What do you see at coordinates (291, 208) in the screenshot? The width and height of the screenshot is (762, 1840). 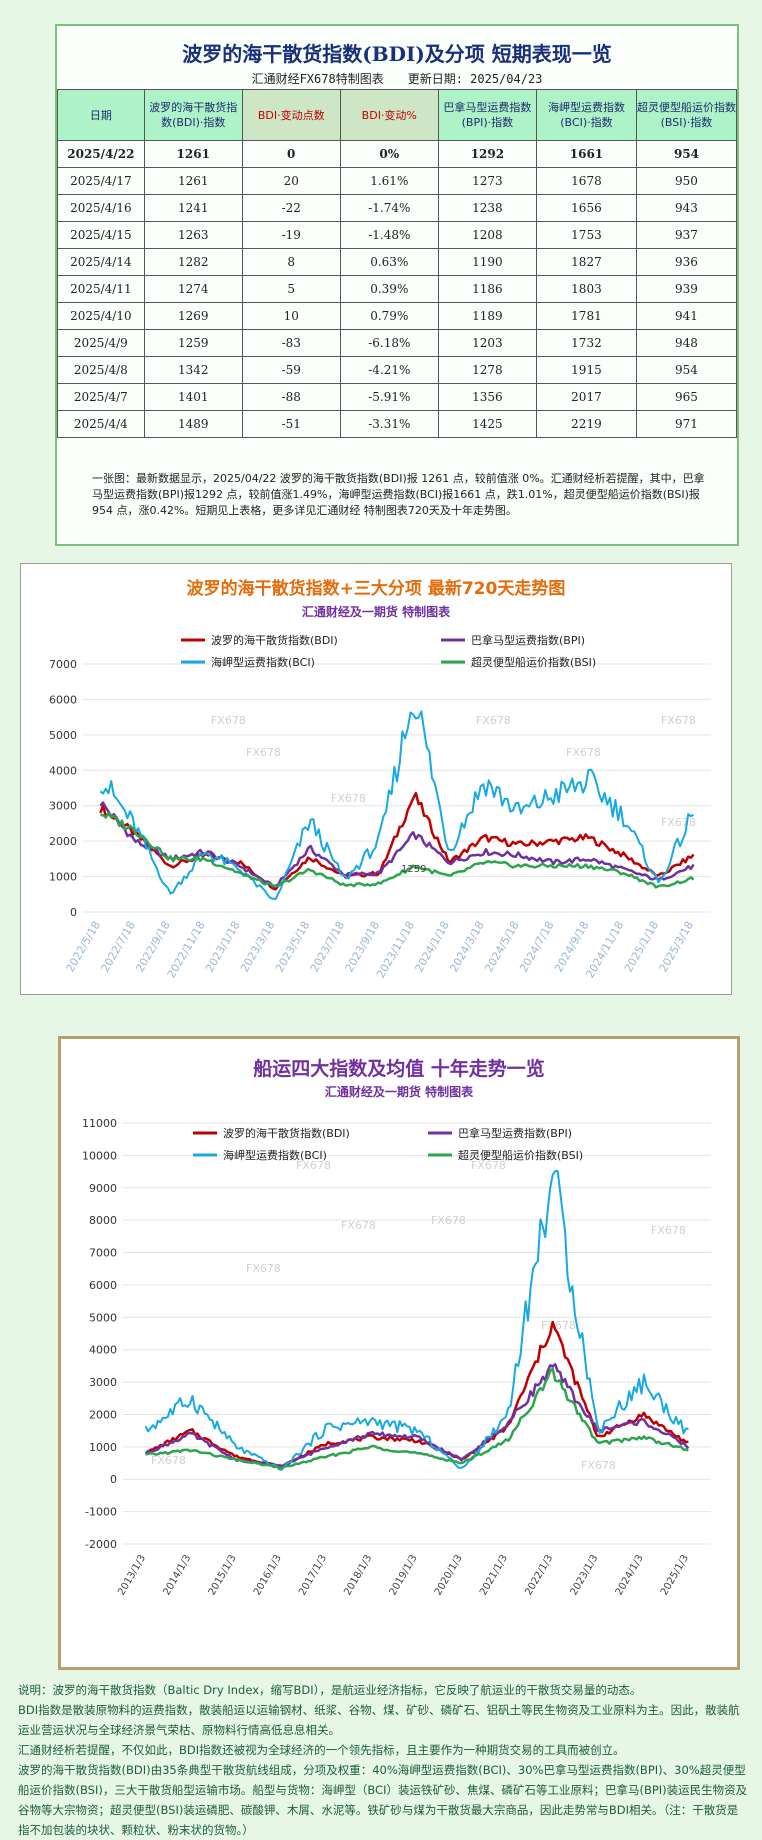 I see `table-cell: -22` at bounding box center [291, 208].